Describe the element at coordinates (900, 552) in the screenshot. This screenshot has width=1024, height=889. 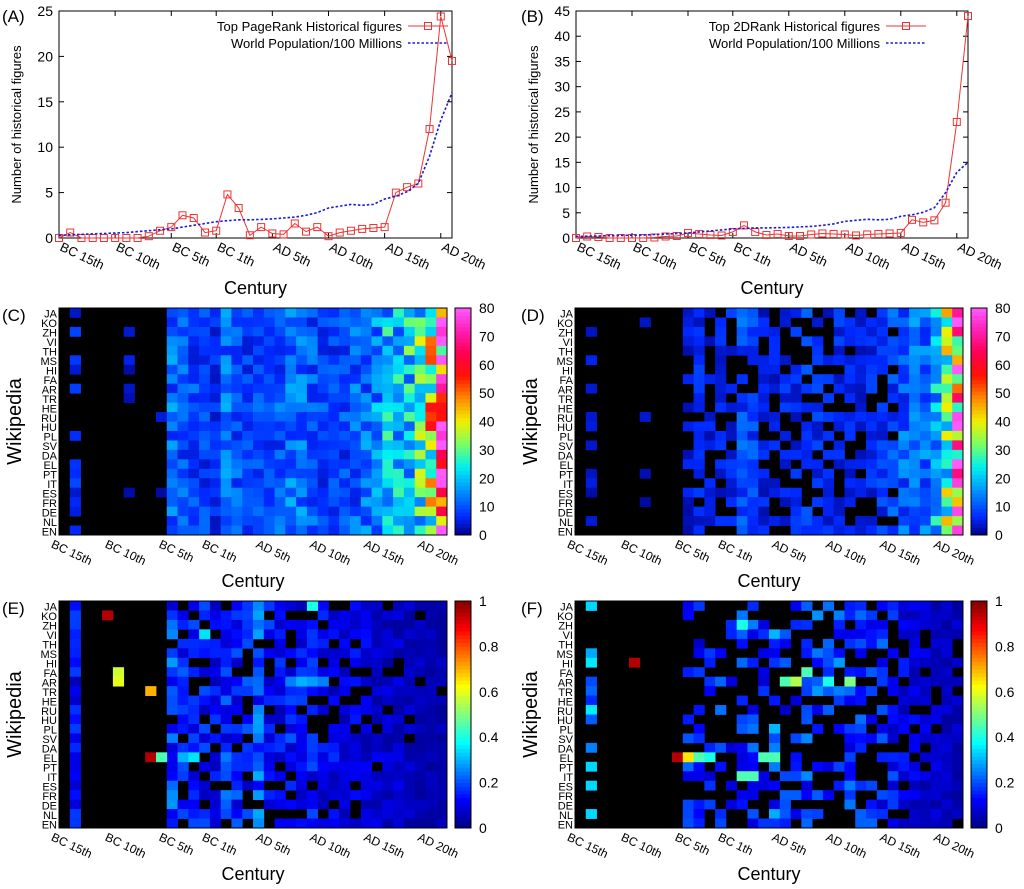
I see `x-tick-label: AD 15th` at that location.